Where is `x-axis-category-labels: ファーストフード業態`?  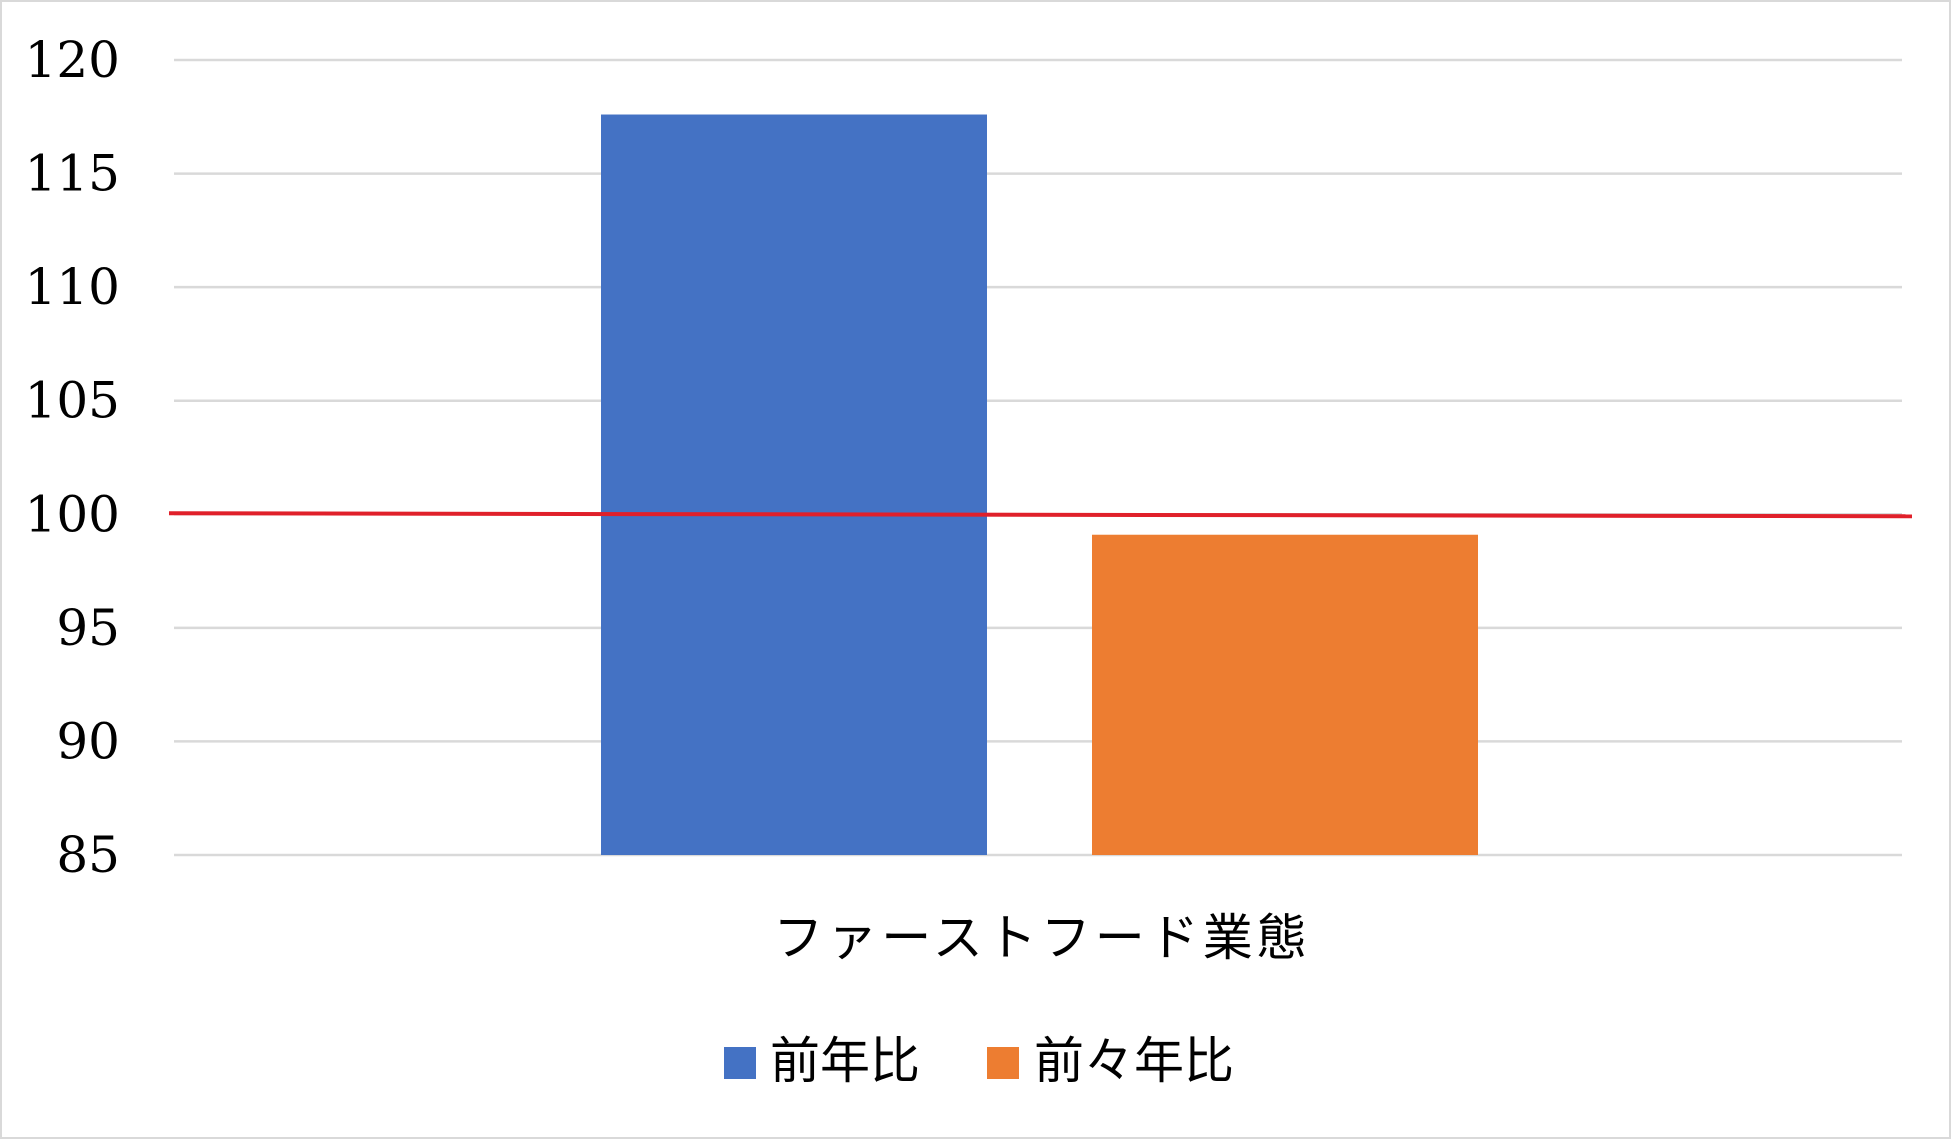
x-axis-category-labels: ファーストフード業態 is located at coordinates (1042, 938).